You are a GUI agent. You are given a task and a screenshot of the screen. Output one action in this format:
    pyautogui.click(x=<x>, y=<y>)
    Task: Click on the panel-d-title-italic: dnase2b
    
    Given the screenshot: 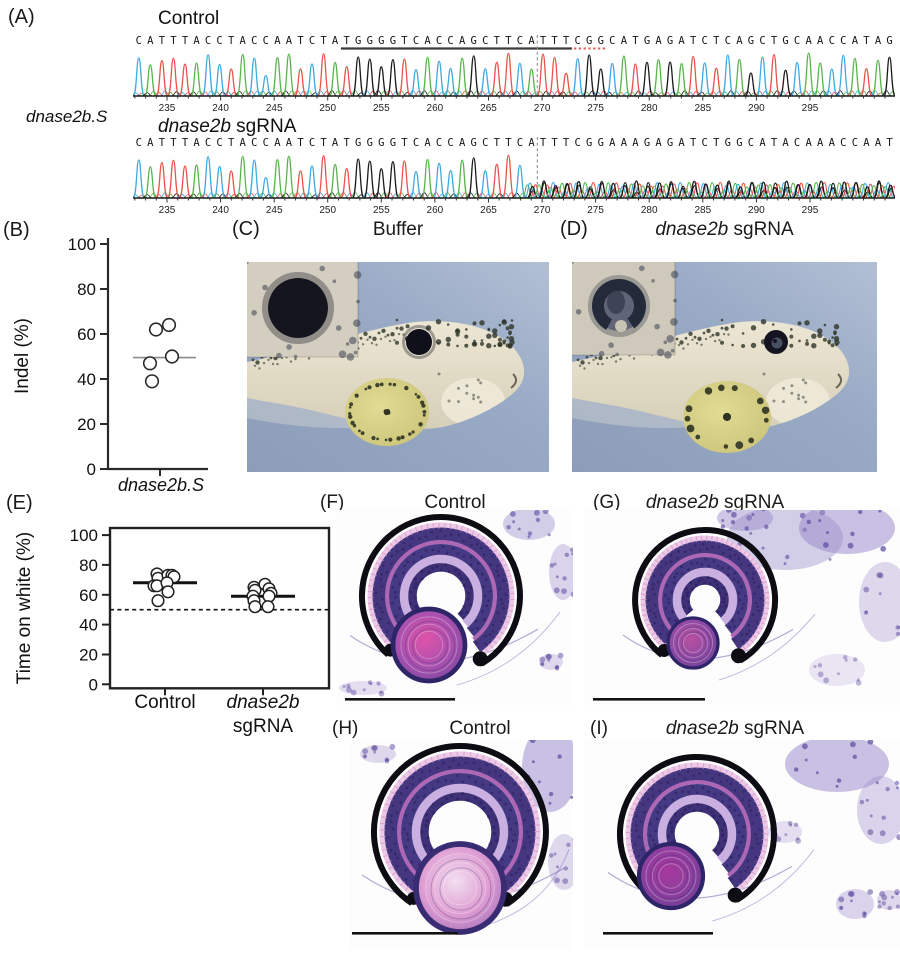 What is the action you would take?
    pyautogui.click(x=692, y=229)
    